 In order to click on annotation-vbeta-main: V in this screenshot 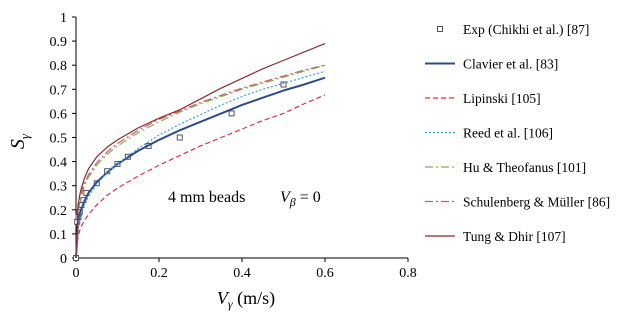, I will do `click(286, 197)`.